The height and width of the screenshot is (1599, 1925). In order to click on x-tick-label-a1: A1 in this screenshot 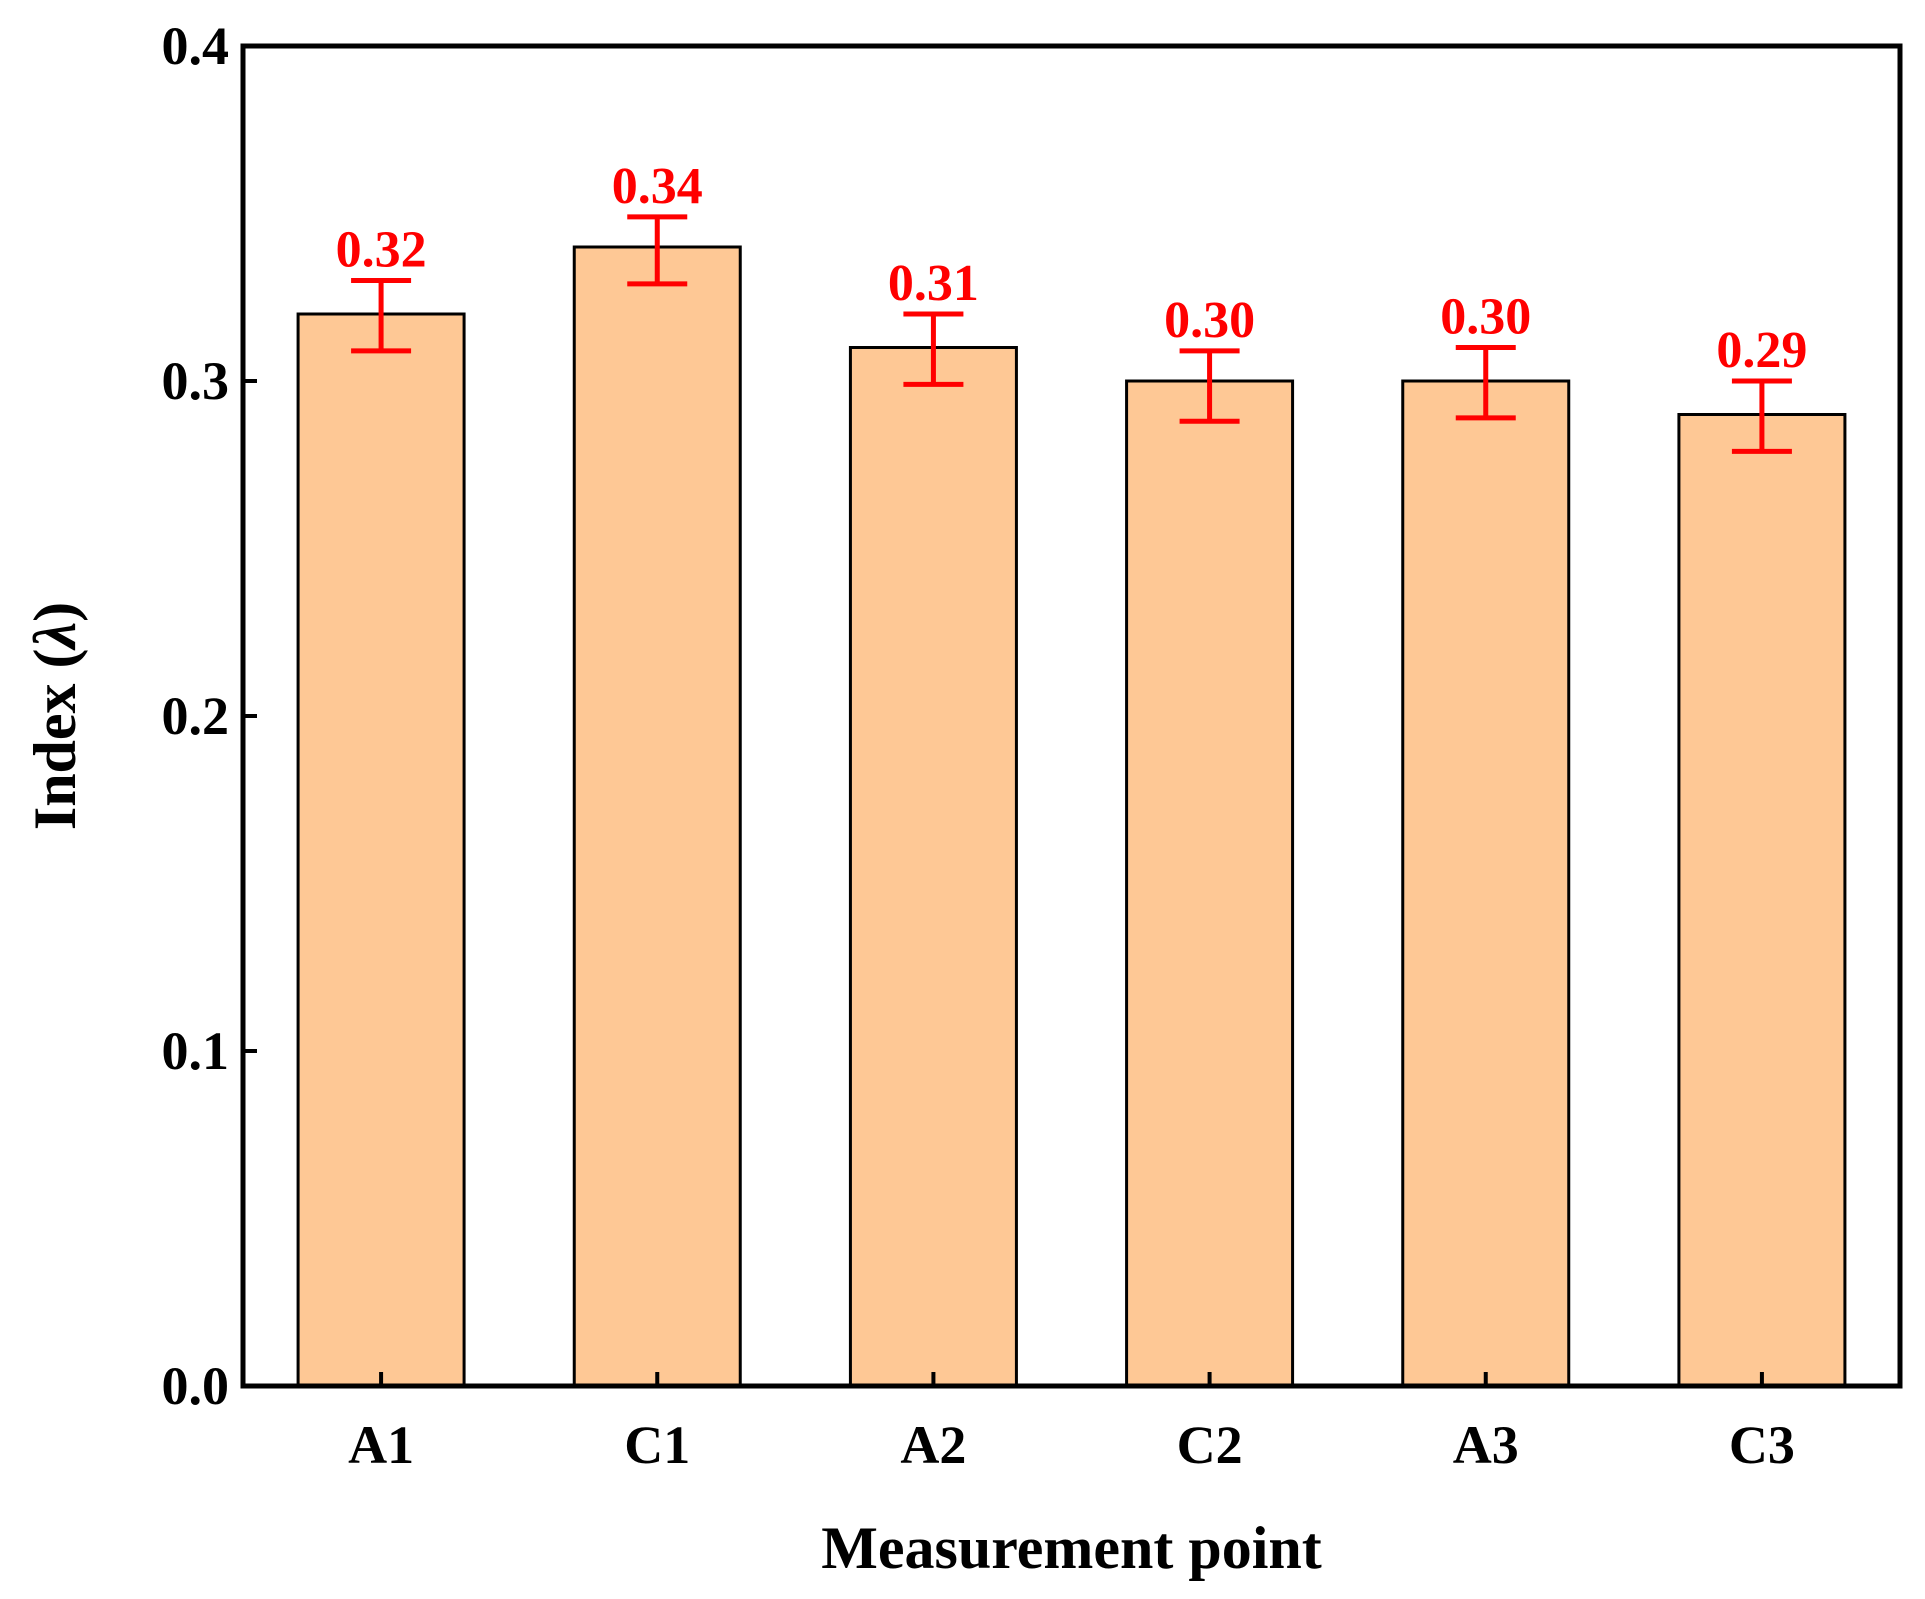, I will do `click(381, 1445)`.